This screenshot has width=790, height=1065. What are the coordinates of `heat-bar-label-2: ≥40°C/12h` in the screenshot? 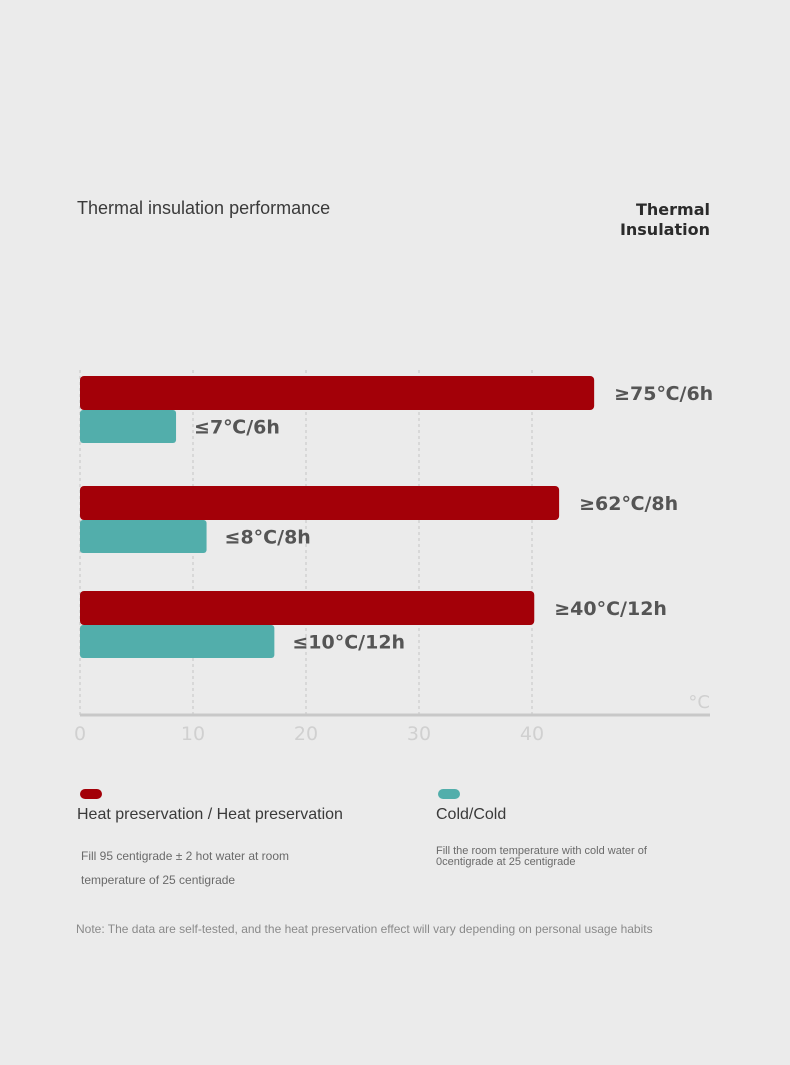 It's located at (610, 609).